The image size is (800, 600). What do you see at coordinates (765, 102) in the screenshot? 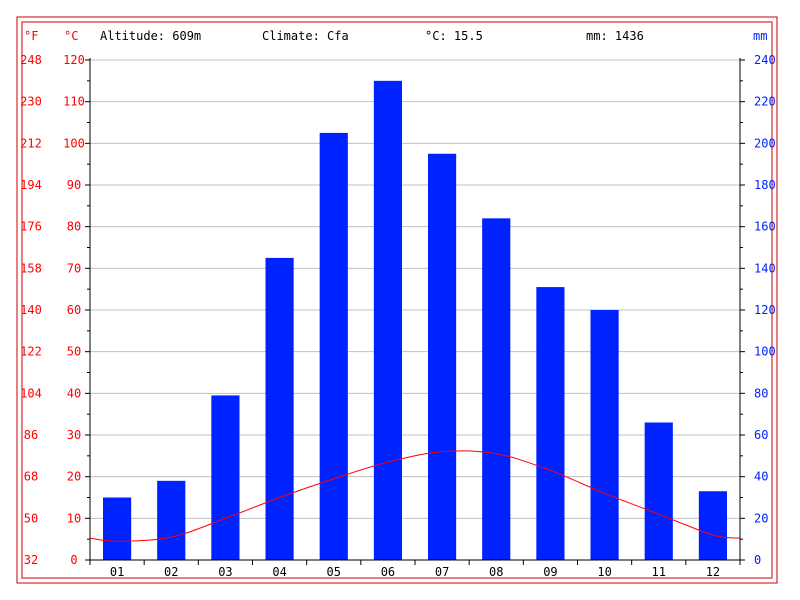
I see `mm-tick-label: 220` at bounding box center [765, 102].